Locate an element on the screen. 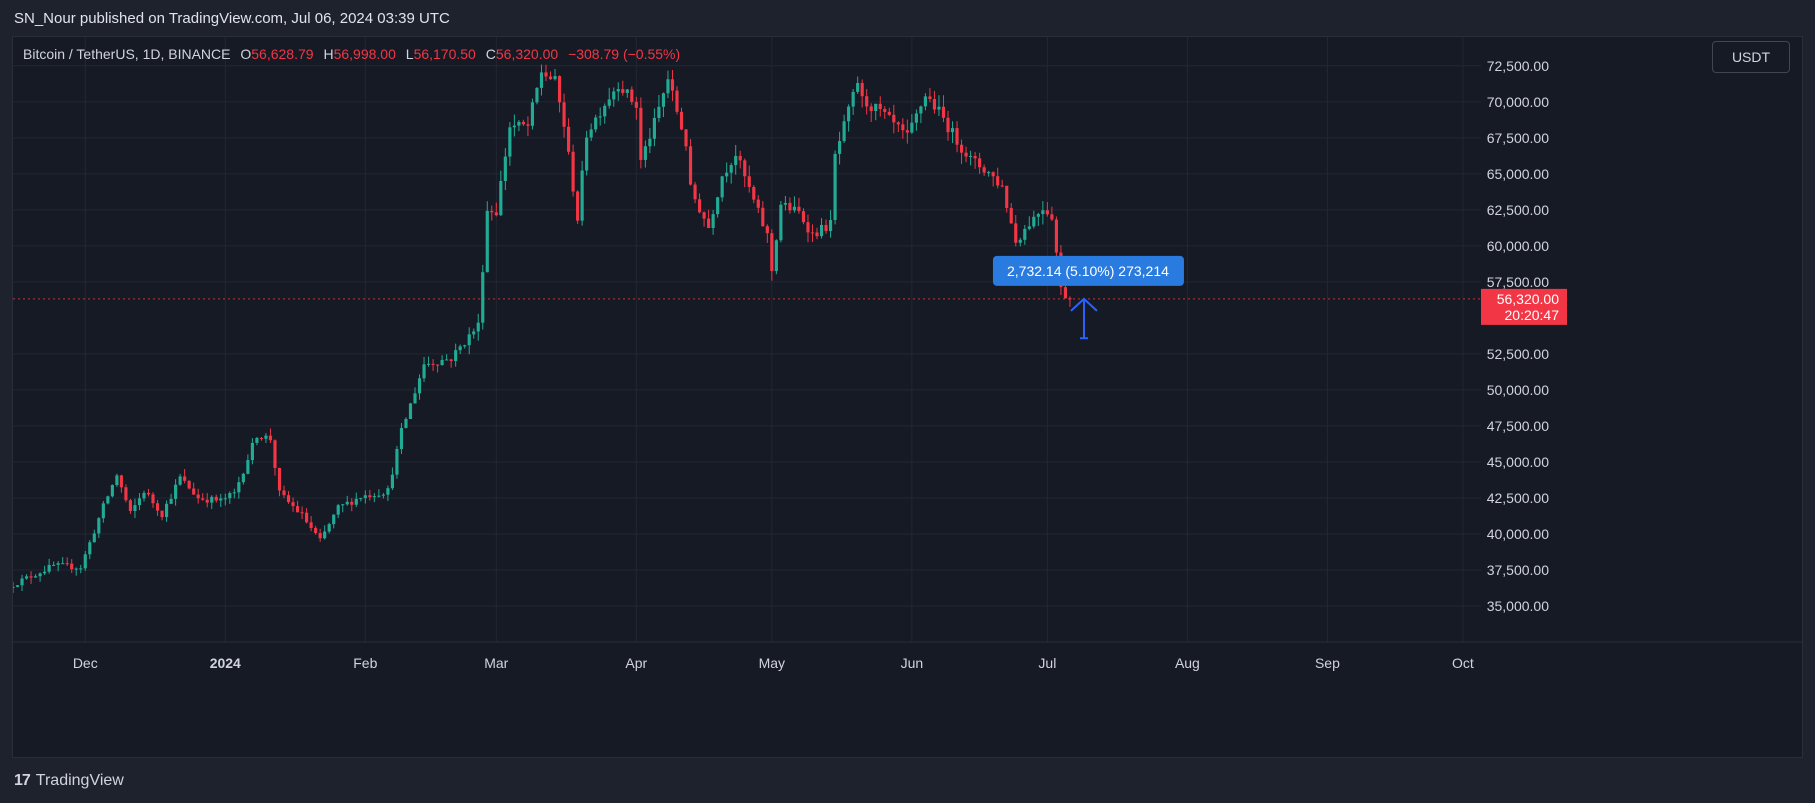 This screenshot has height=803, width=1815. measure-tool: 2,732.14 (5.10%) 273,214 is located at coordinates (1088, 297).